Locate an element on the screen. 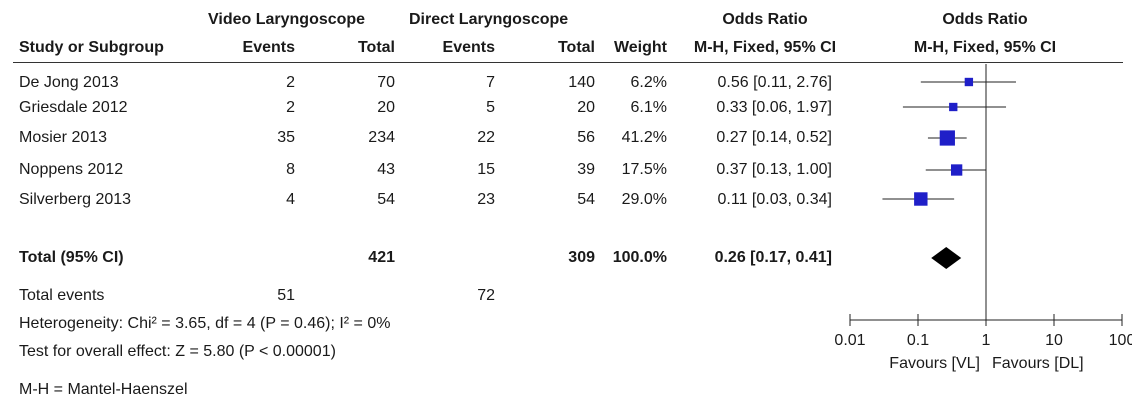  dl-events: 22 is located at coordinates (486, 137).